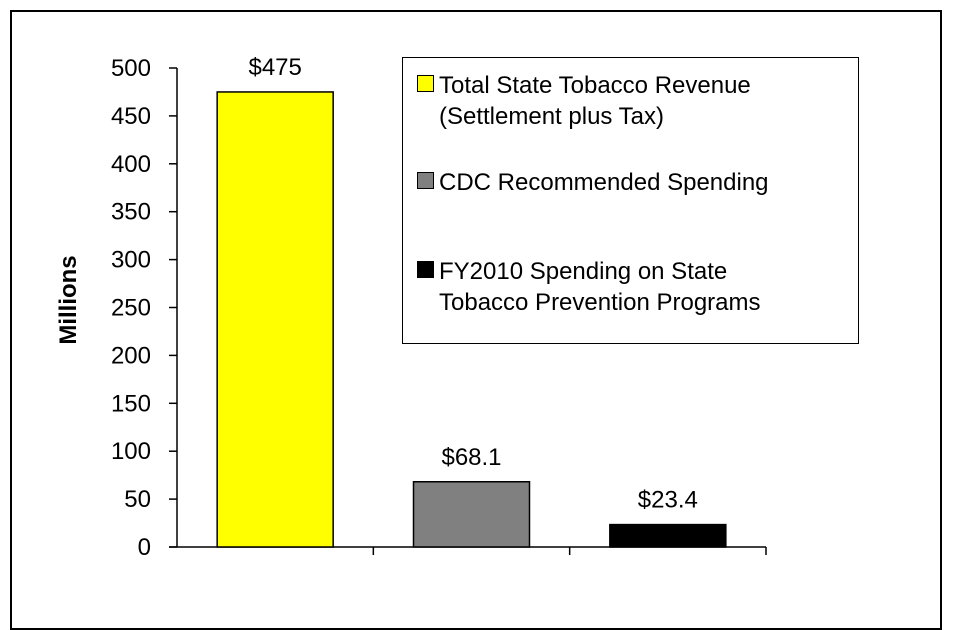 The image size is (954, 630). Describe the element at coordinates (131, 355) in the screenshot. I see `y-tick-label: 200` at that location.